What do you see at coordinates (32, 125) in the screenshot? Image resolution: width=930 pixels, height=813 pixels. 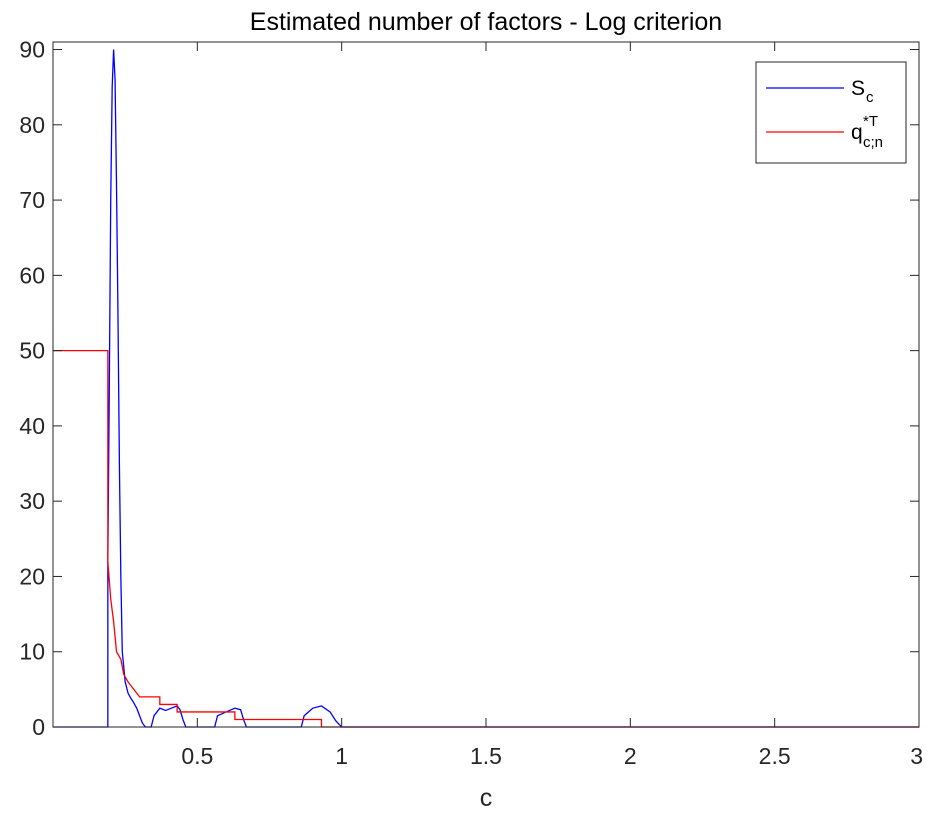 I see `y-tick-label: 80` at bounding box center [32, 125].